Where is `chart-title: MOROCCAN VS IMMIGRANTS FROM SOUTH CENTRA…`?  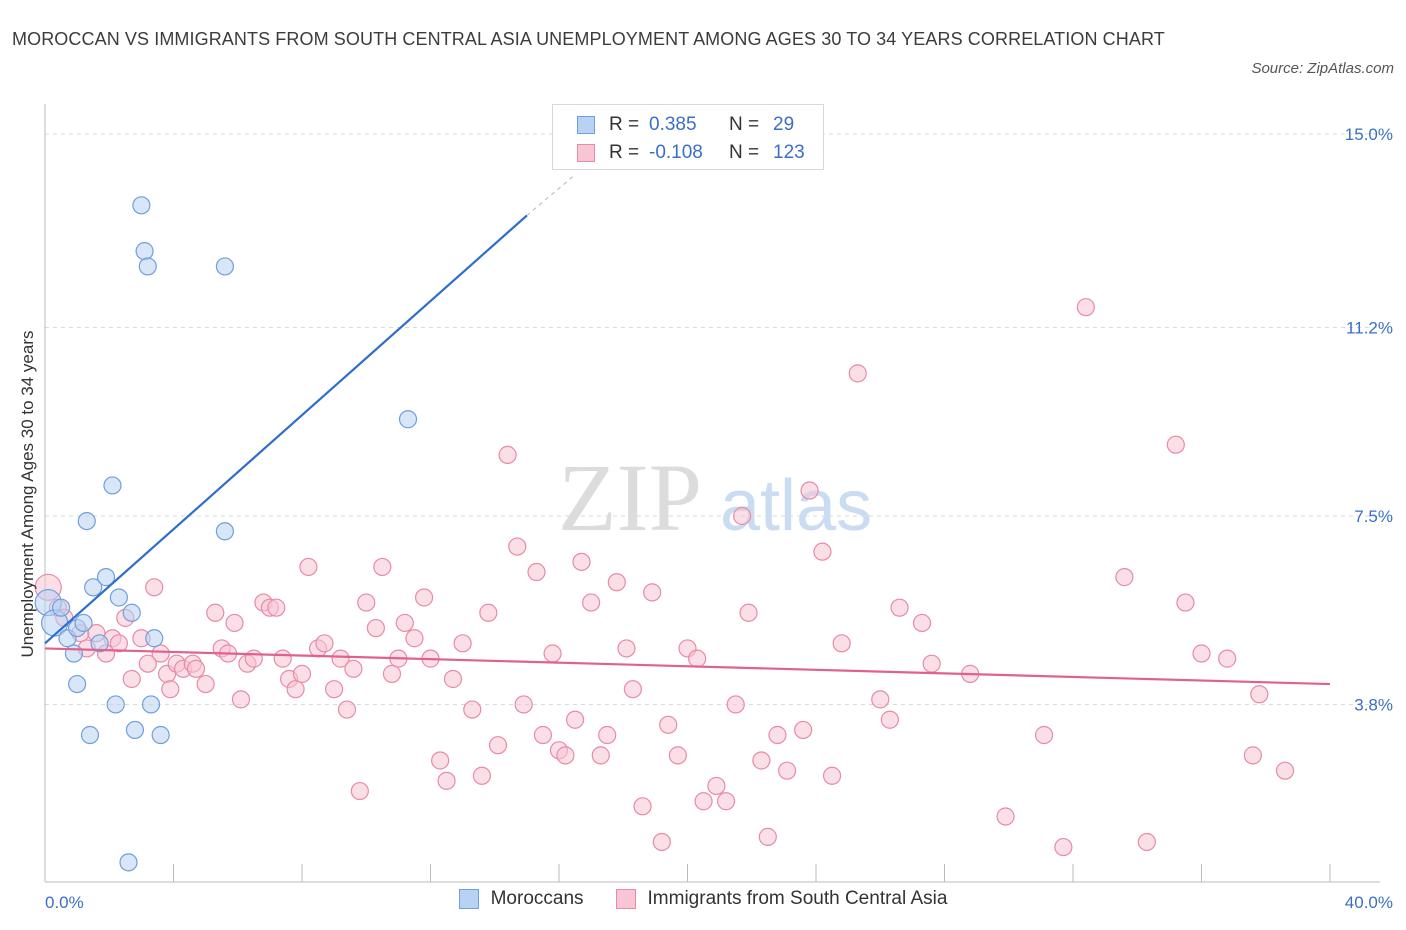
chart-title: MOROCCAN VS IMMIGRANTS FROM SOUTH CENTRA… is located at coordinates (588, 39).